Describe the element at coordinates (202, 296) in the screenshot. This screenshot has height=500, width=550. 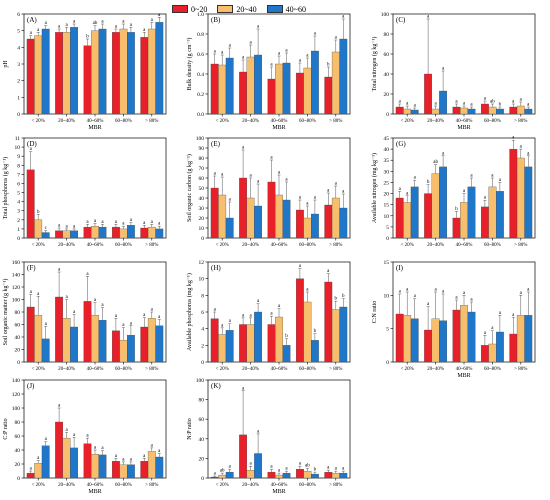
I see `y-tick-label: 8` at that location.